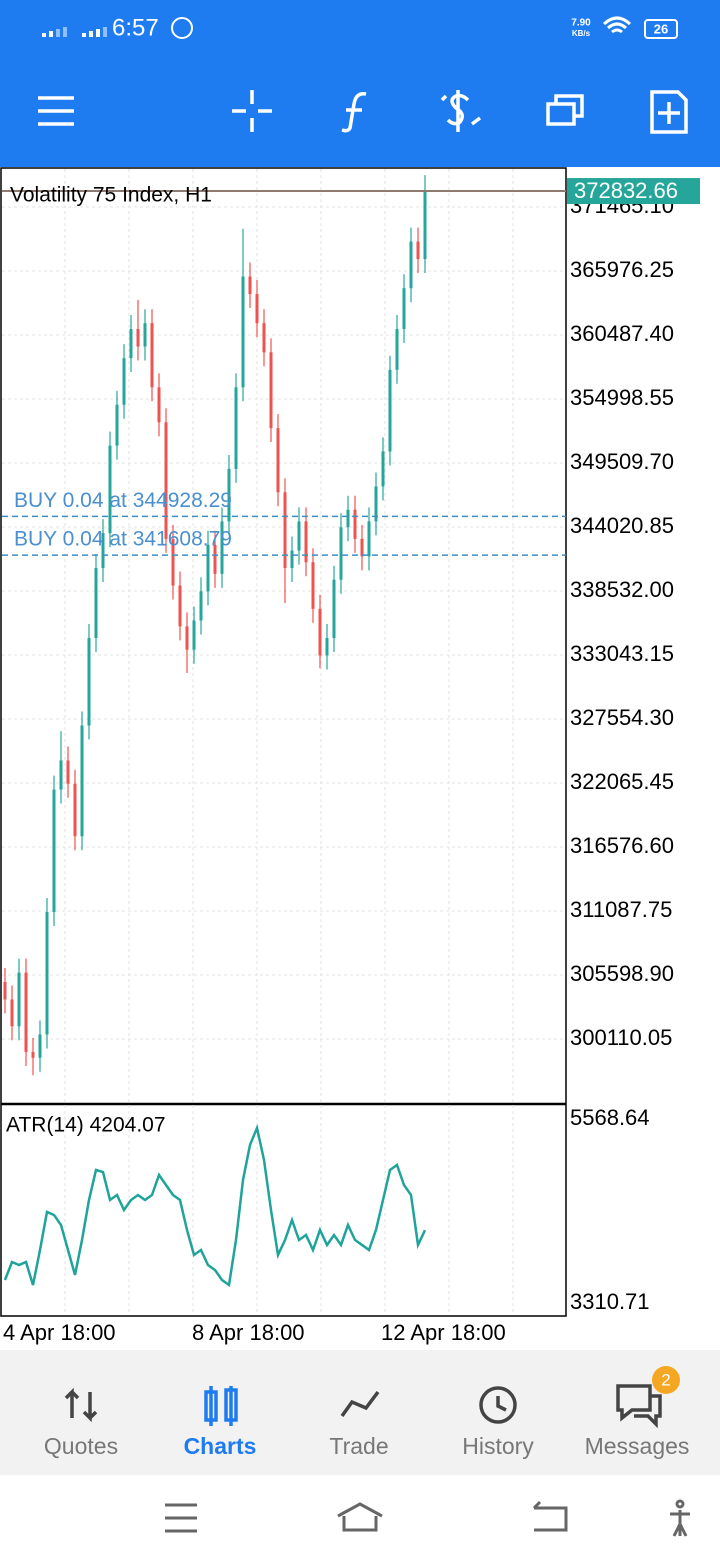 The width and height of the screenshot is (720, 1560). Describe the element at coordinates (181, 1518) in the screenshot. I see `recents-button` at that location.